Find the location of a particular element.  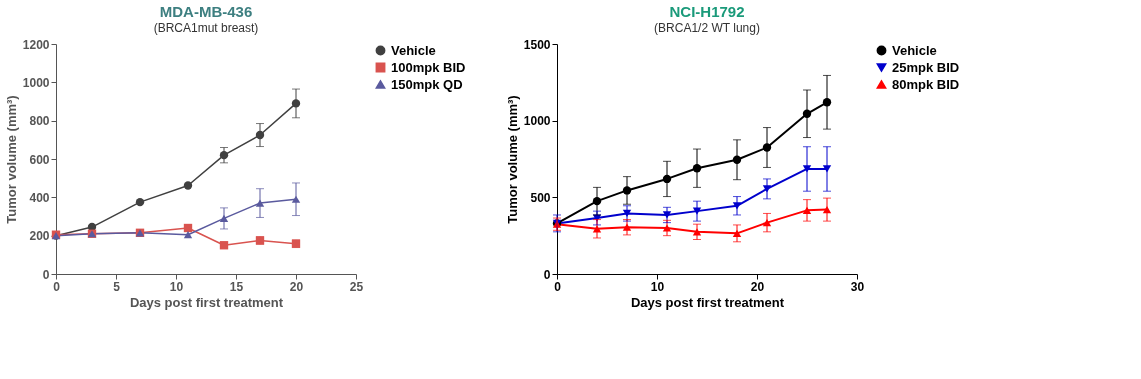

x-tick-label: 5 is located at coordinates (117, 286).